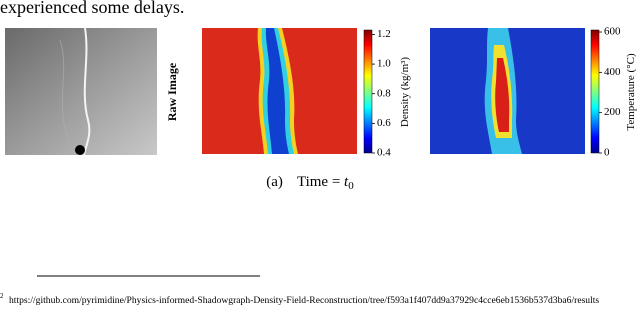  I want to click on colorbar-tick-label: 0, so click(607, 153).